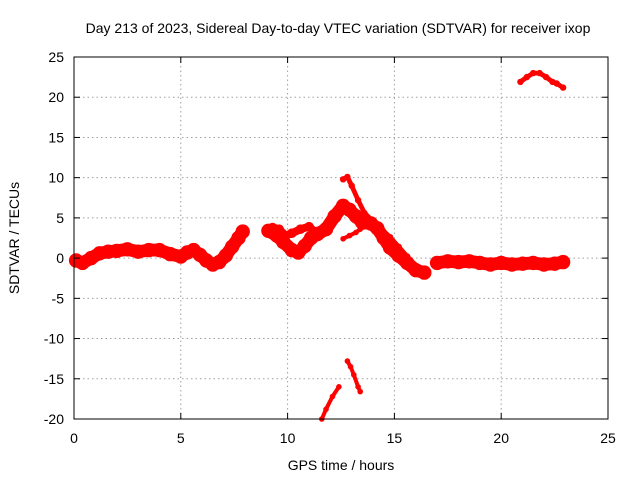 The height and width of the screenshot is (480, 640). Describe the element at coordinates (60, 218) in the screenshot. I see `y-tick-label: 5` at that location.